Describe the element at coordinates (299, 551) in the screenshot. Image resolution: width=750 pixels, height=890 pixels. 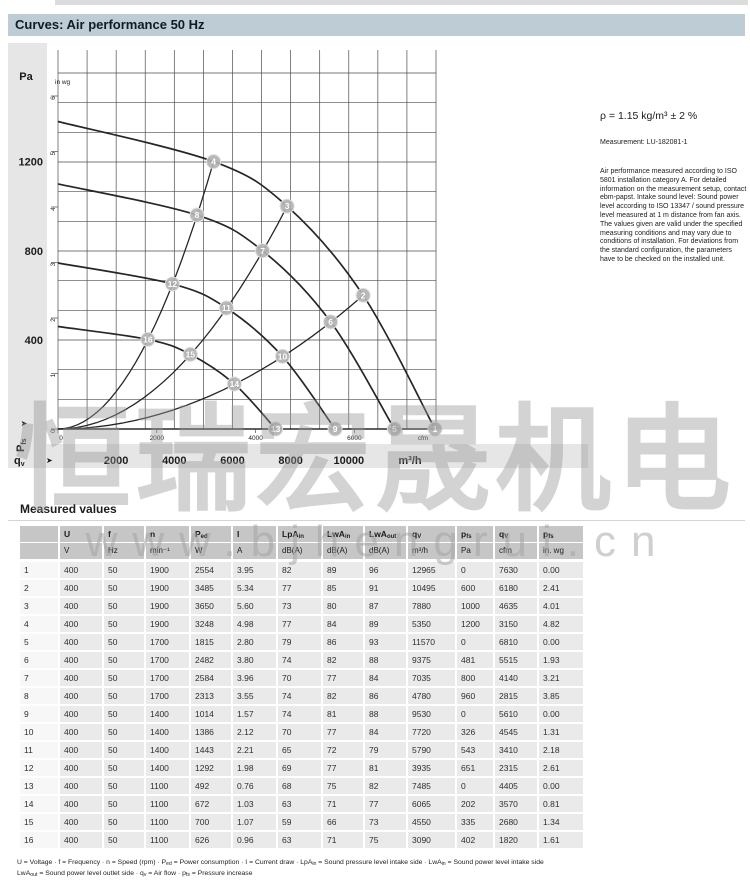
I see `header-cell-unit: dB(A)` at that location.